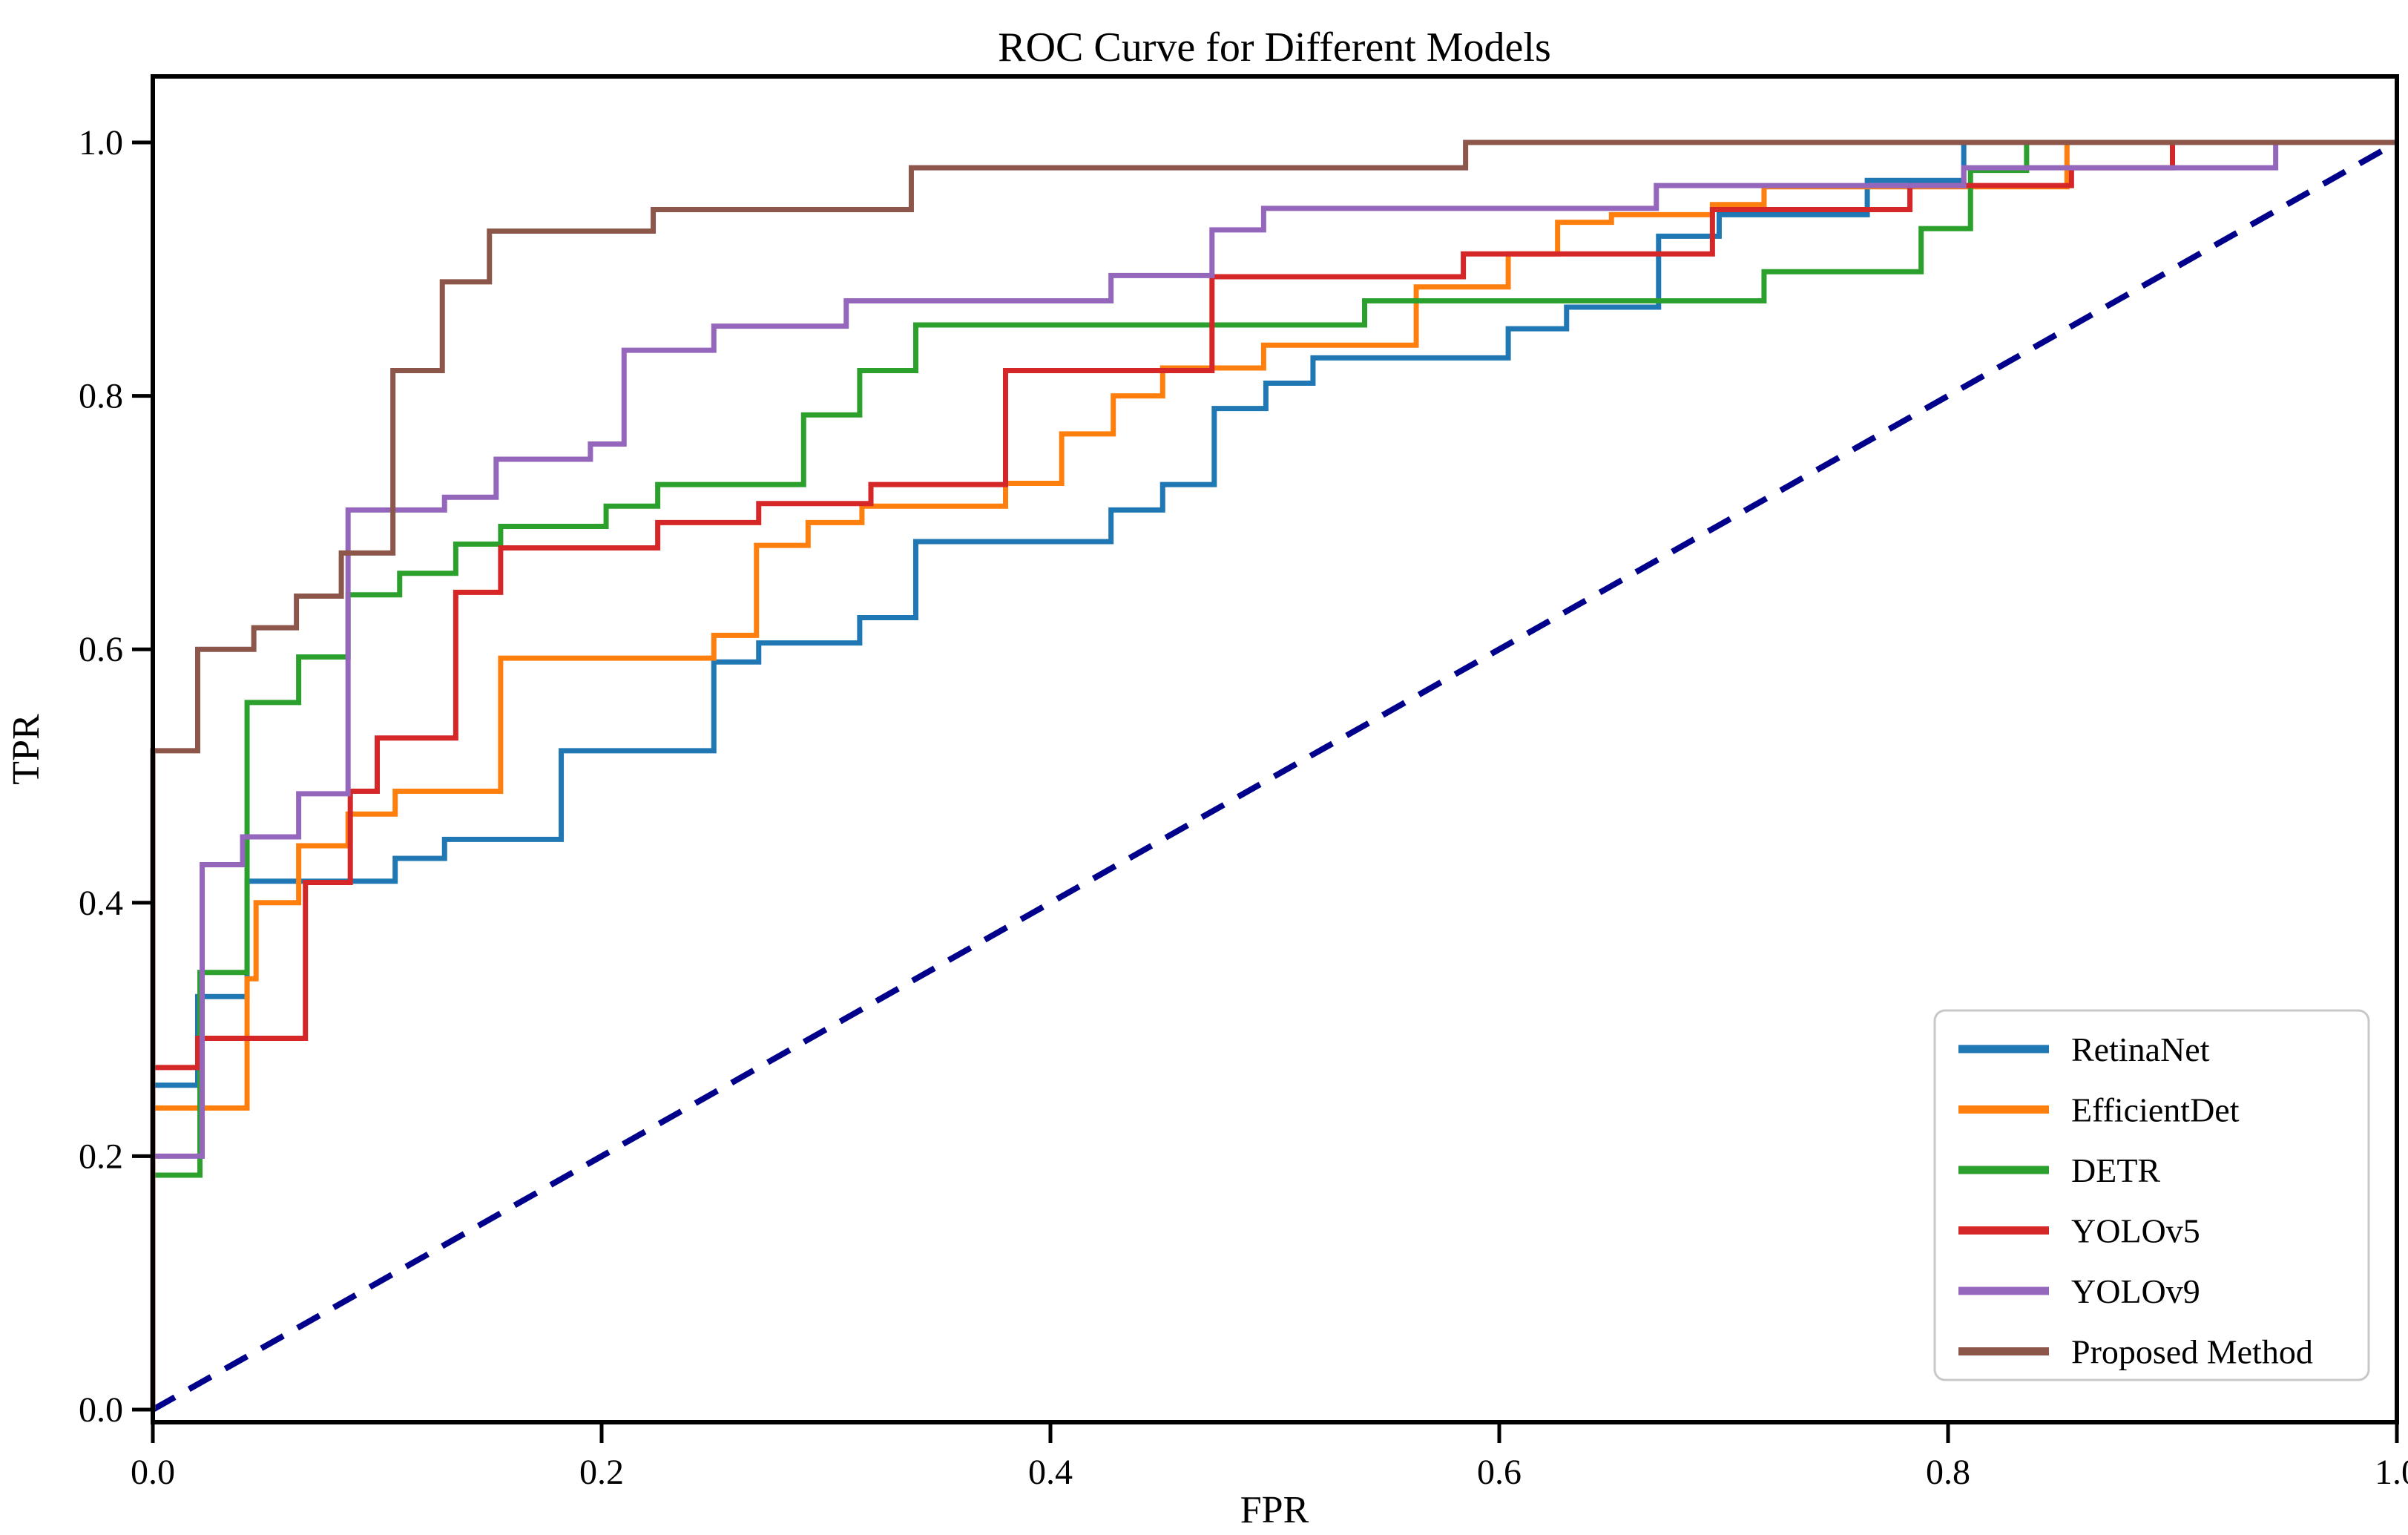  I want to click on x-axis-label: FPR, so click(1274, 1510).